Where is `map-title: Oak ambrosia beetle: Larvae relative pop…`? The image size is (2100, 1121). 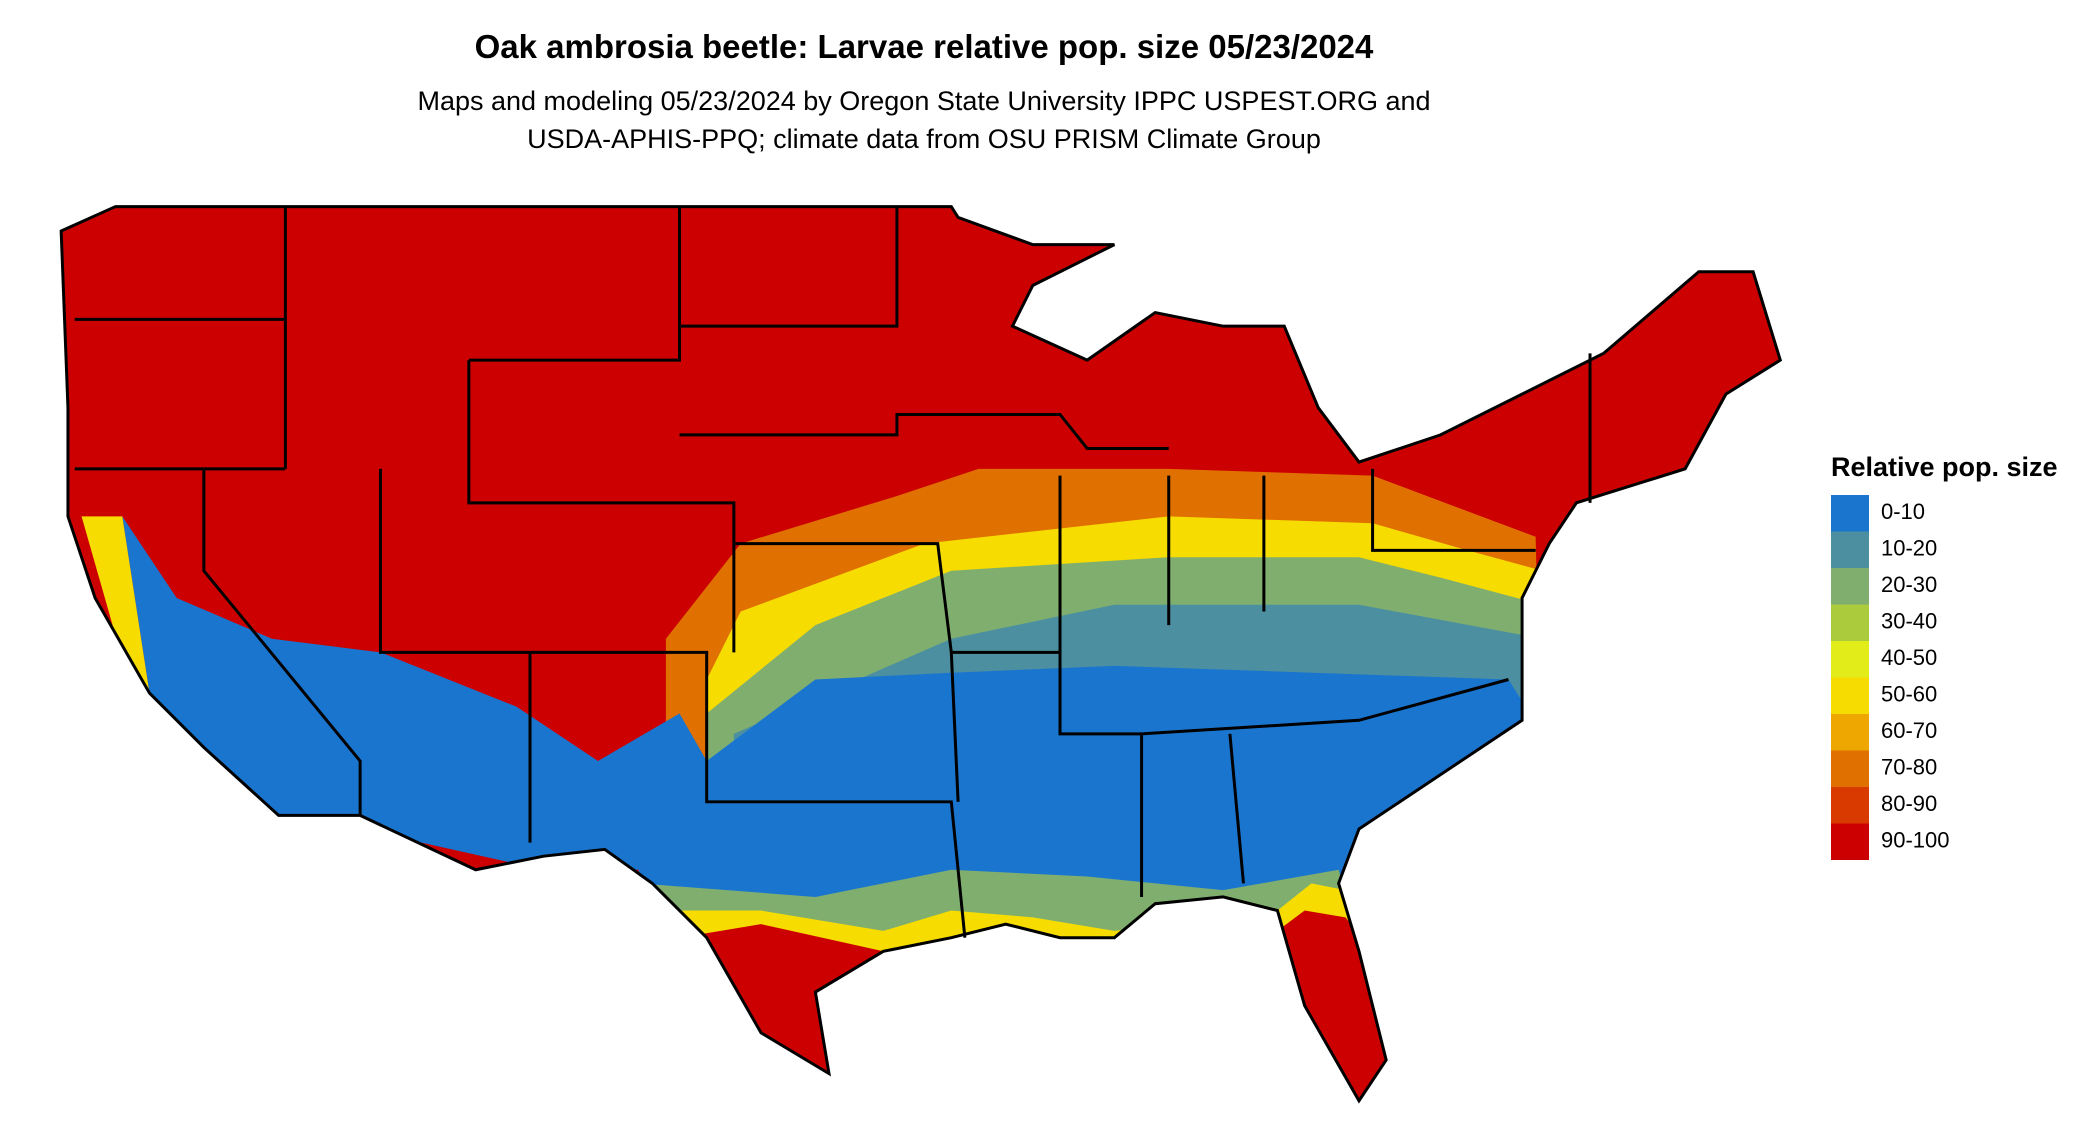
map-title: Oak ambrosia beetle: Larvae relative pop… is located at coordinates (924, 46).